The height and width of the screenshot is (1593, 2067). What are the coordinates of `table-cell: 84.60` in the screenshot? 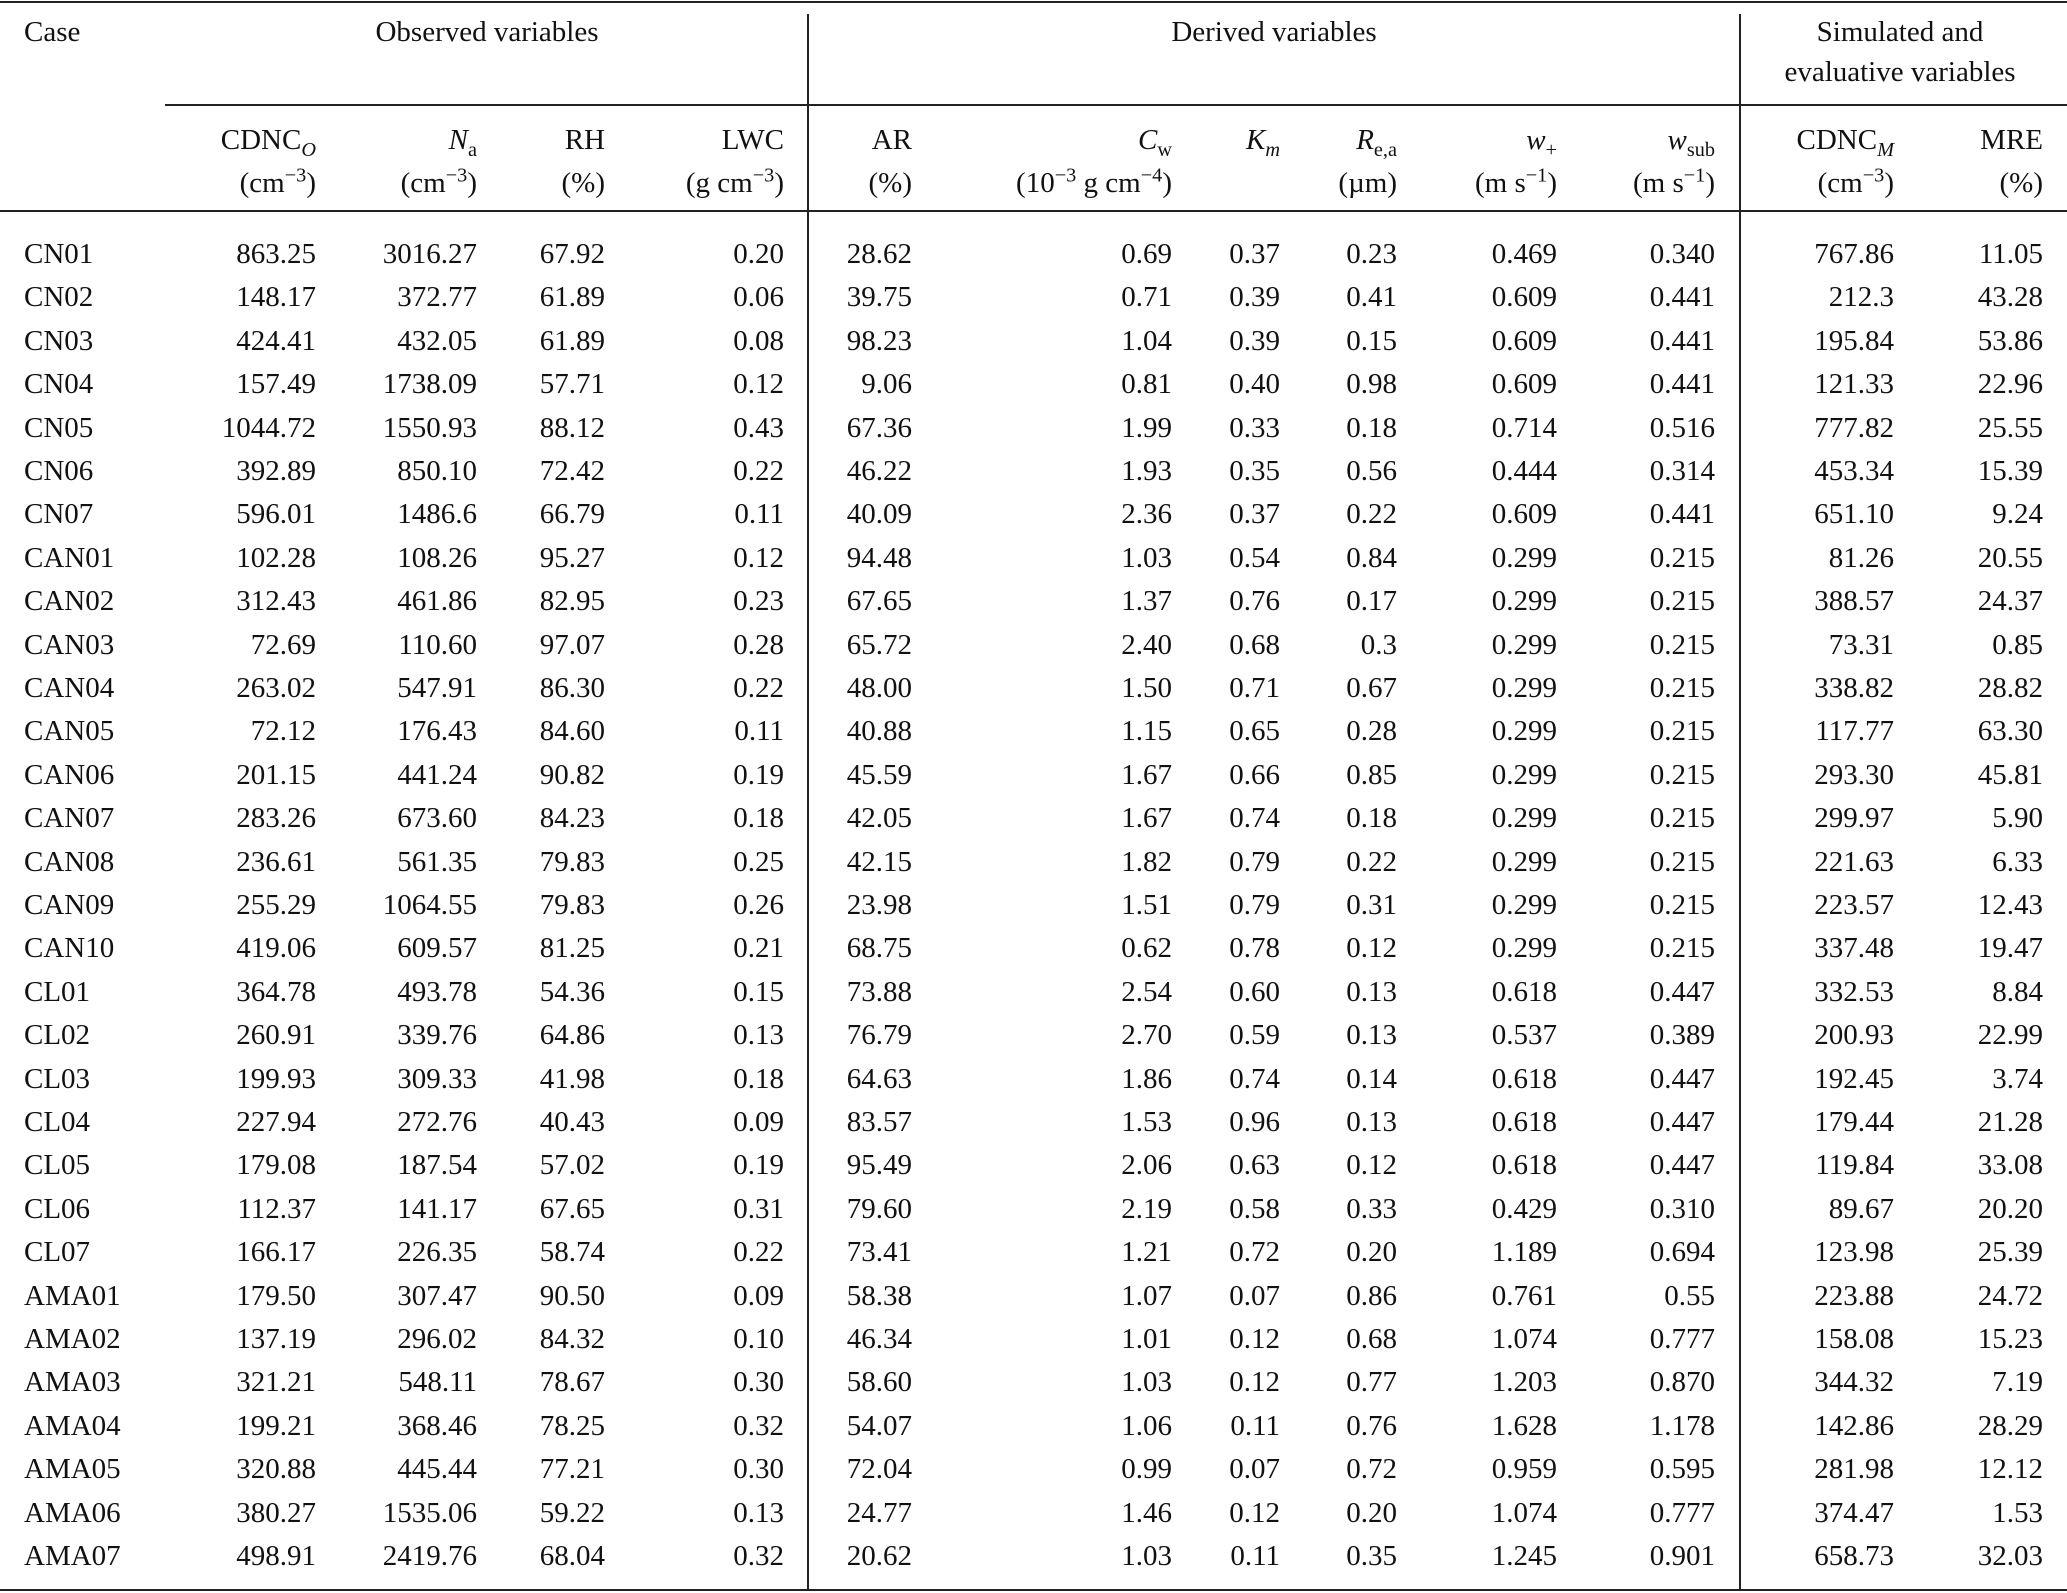 It's located at (572, 731).